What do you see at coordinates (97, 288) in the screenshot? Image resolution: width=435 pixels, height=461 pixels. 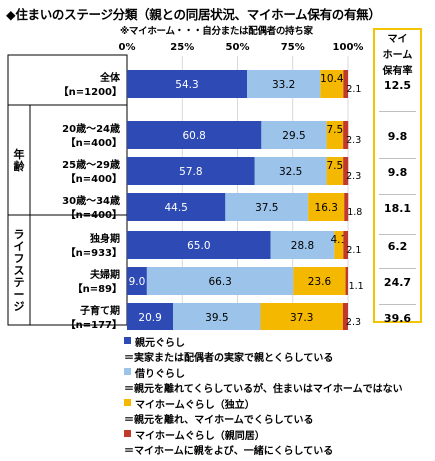 I see `category-n-label: 【n=89】` at bounding box center [97, 288].